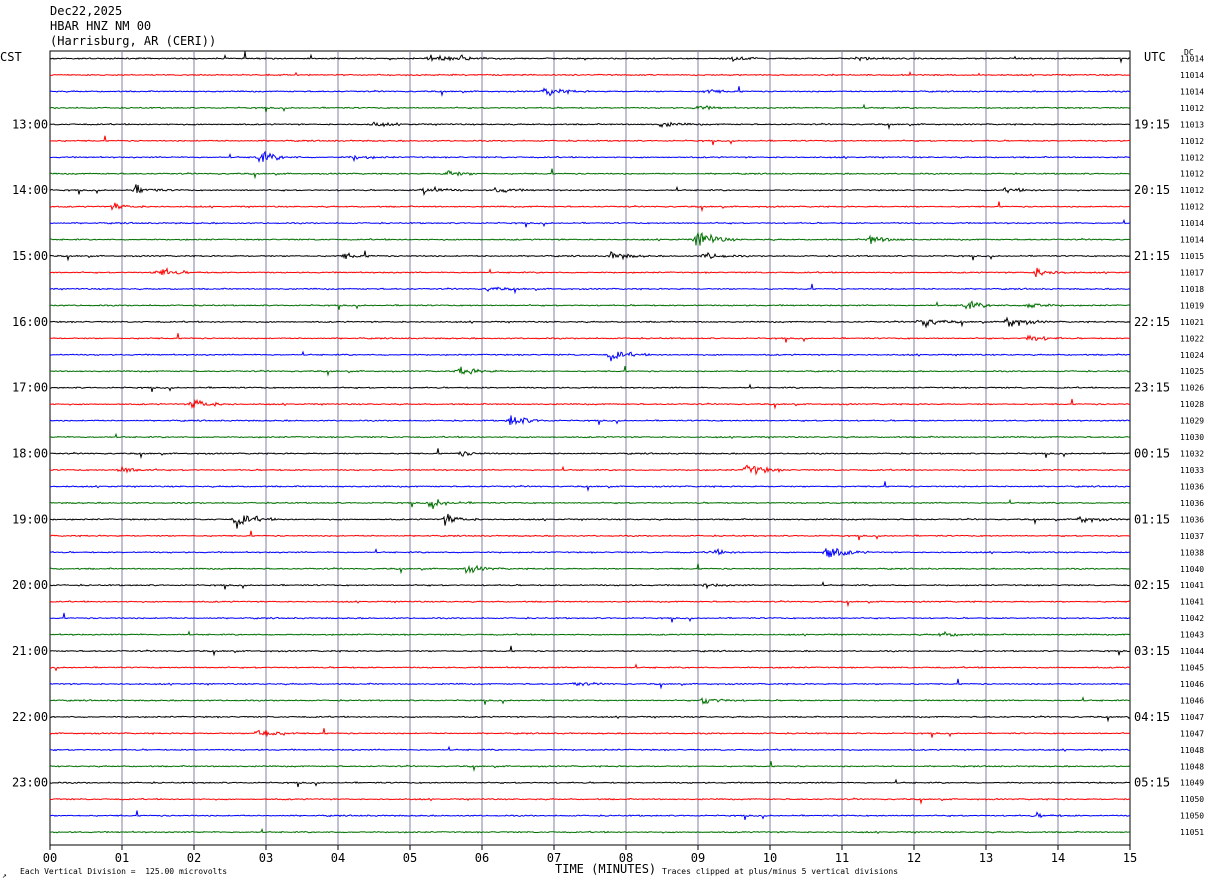 The image size is (1210, 886). Describe the element at coordinates (133, 41) in the screenshot. I see `header-location: (Harrisburg, AR (CERI))` at that location.